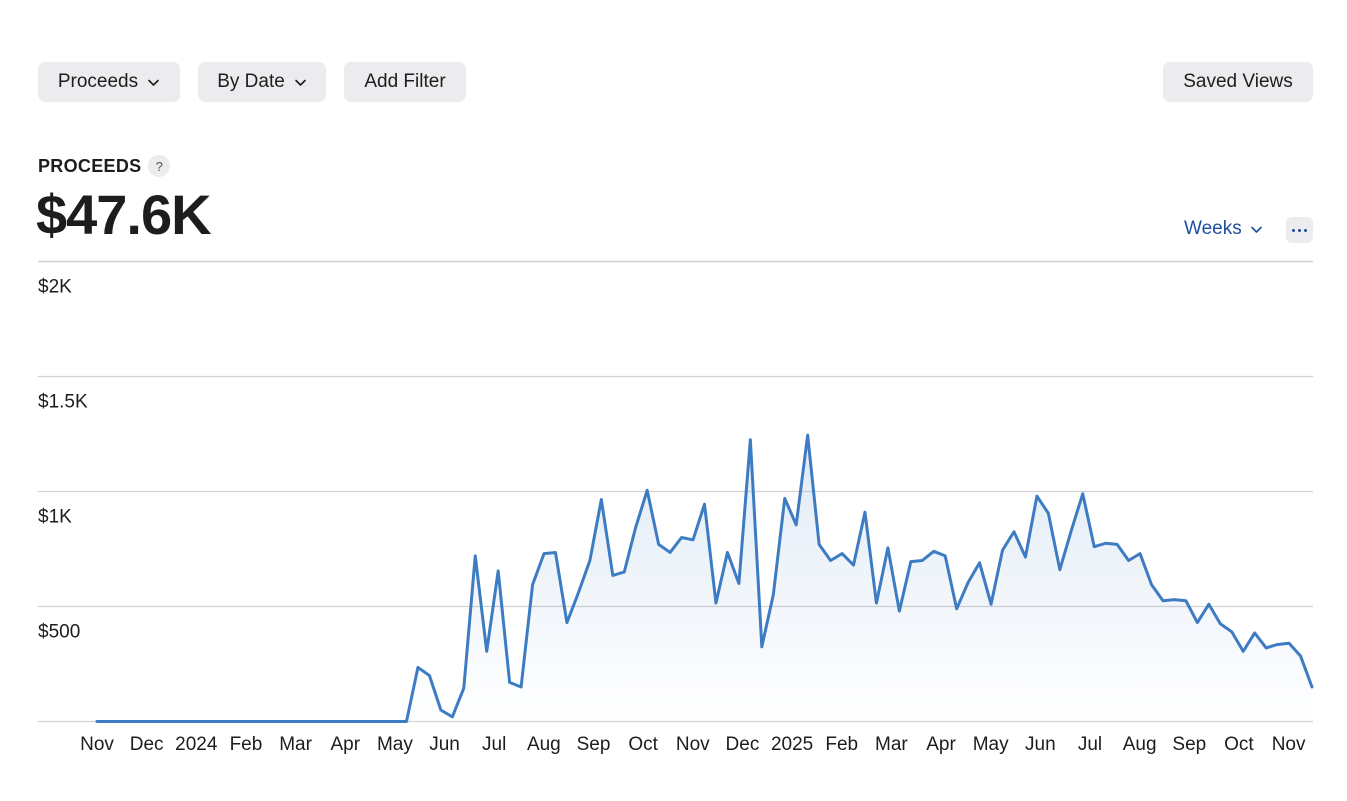 This screenshot has width=1347, height=801. Describe the element at coordinates (1223, 229) in the screenshot. I see `granularity-dropdown: Weeks` at that location.